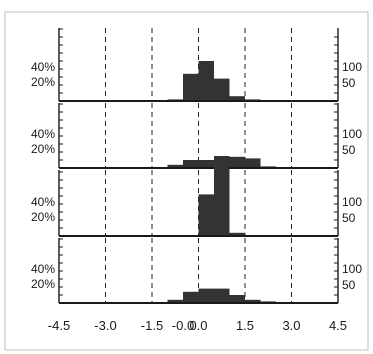 Image resolution: width=373 pixels, height=354 pixels. I want to click on x-tick-label: 1.5, so click(245, 325).